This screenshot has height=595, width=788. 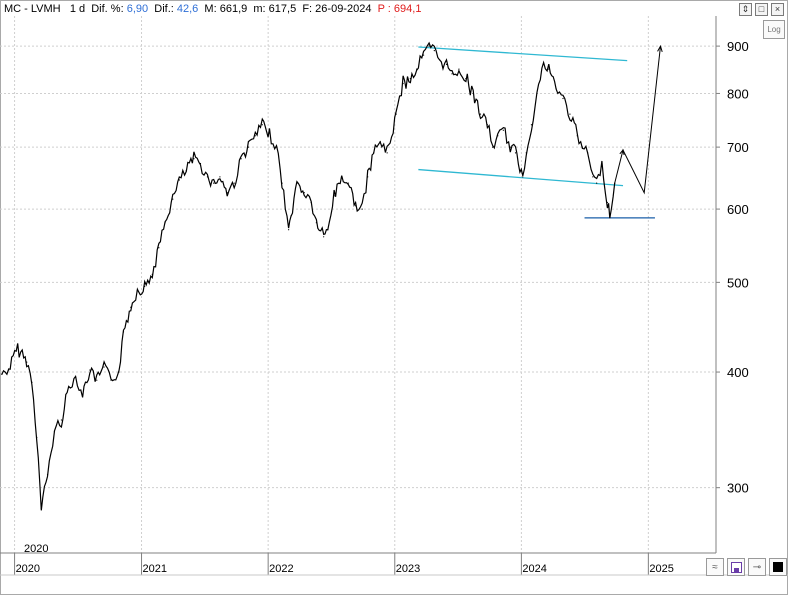 I want to click on y-tick-label: 500, so click(x=738, y=282).